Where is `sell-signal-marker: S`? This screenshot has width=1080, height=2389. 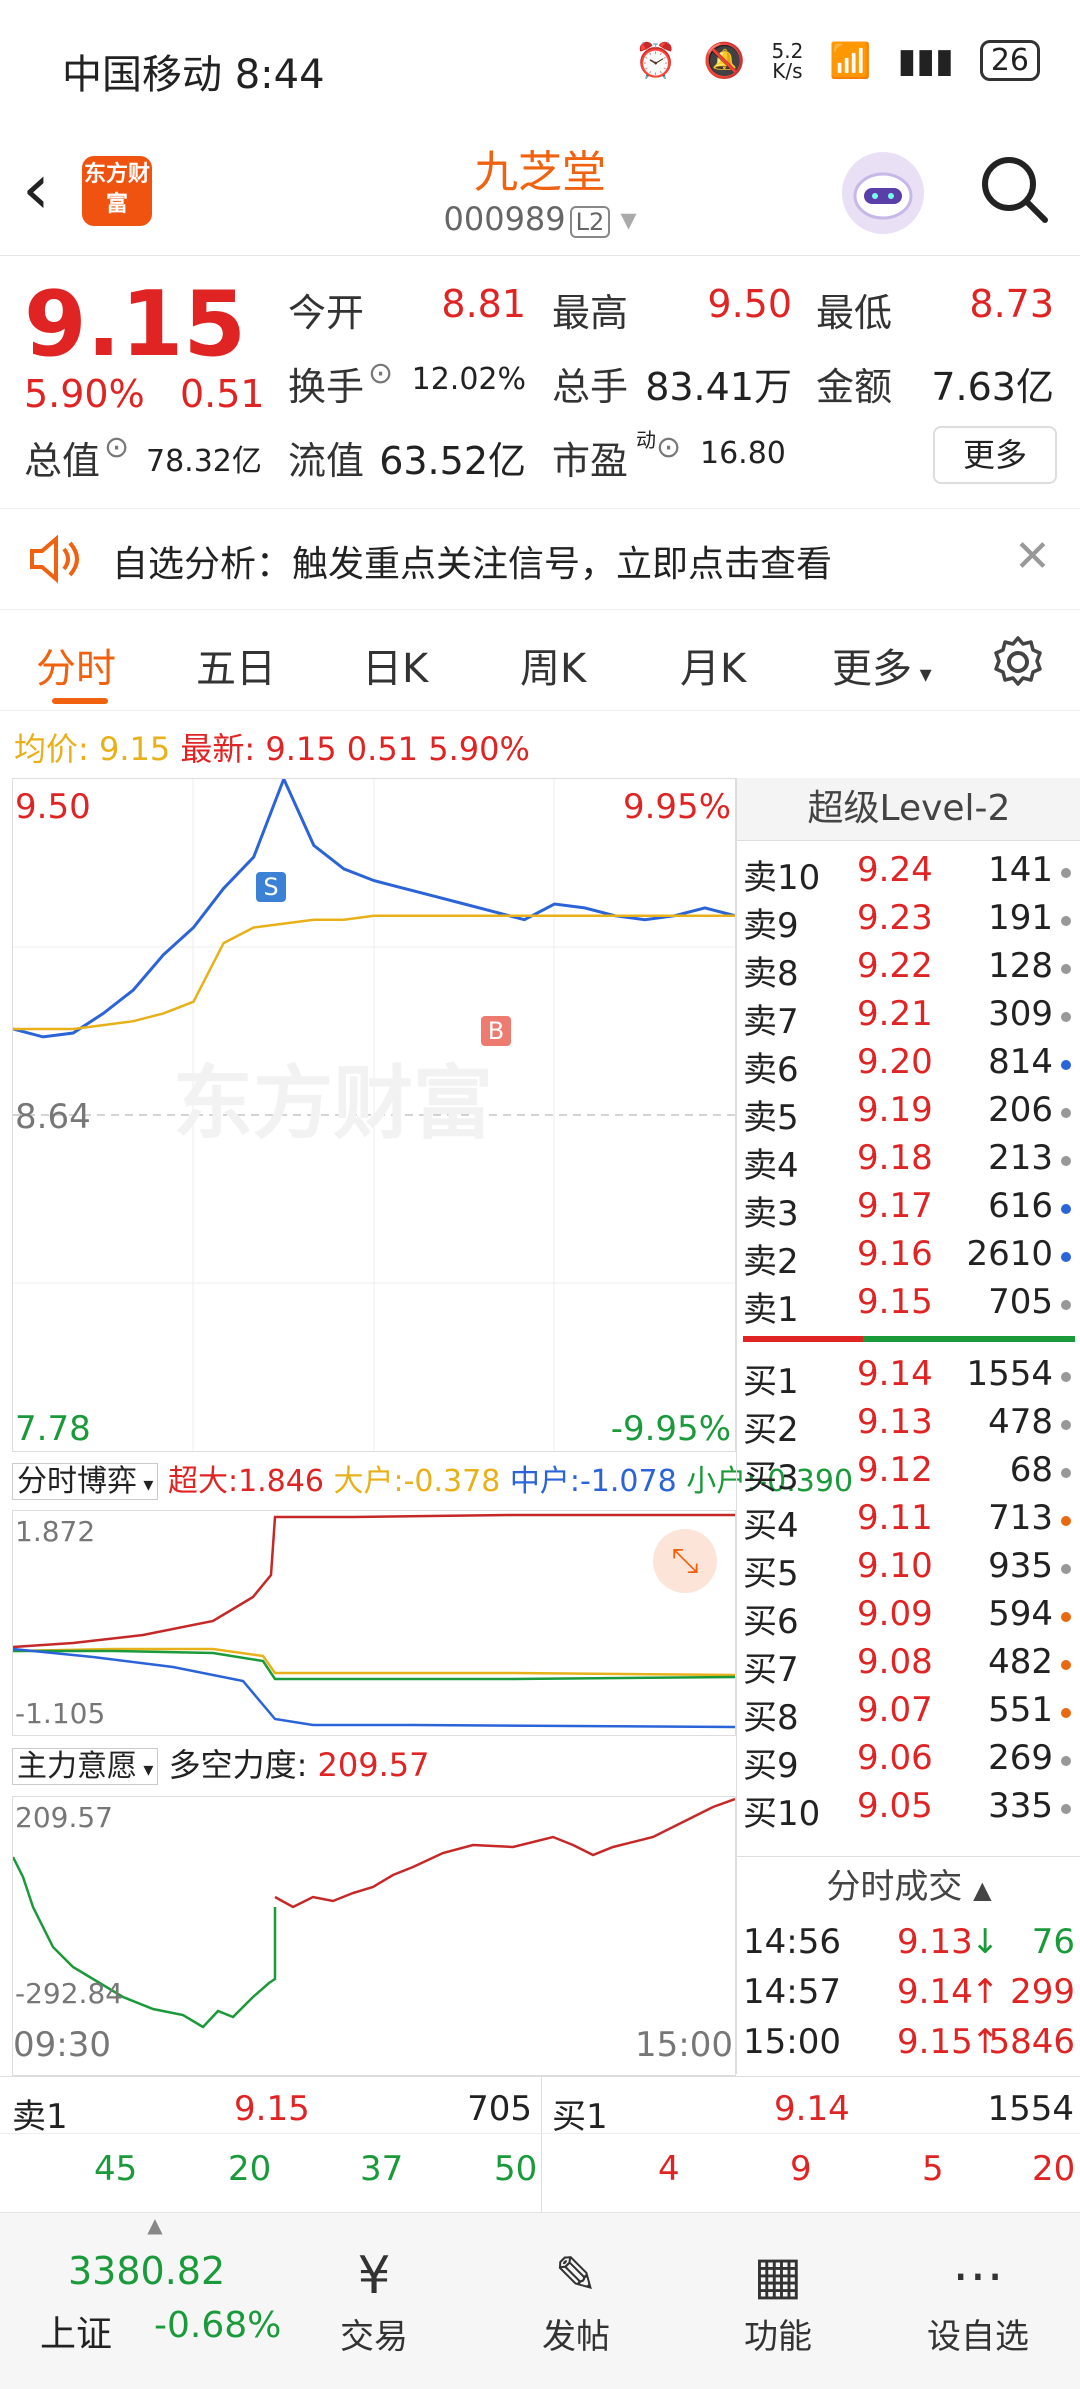
sell-signal-marker: S is located at coordinates (271, 887).